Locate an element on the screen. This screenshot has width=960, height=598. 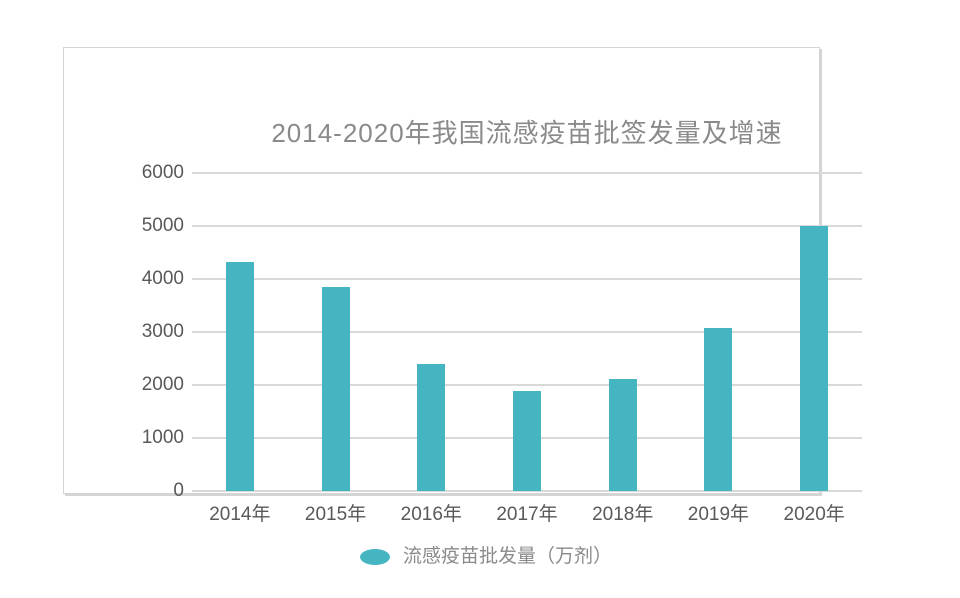
legend-marker-icon is located at coordinates (375, 557).